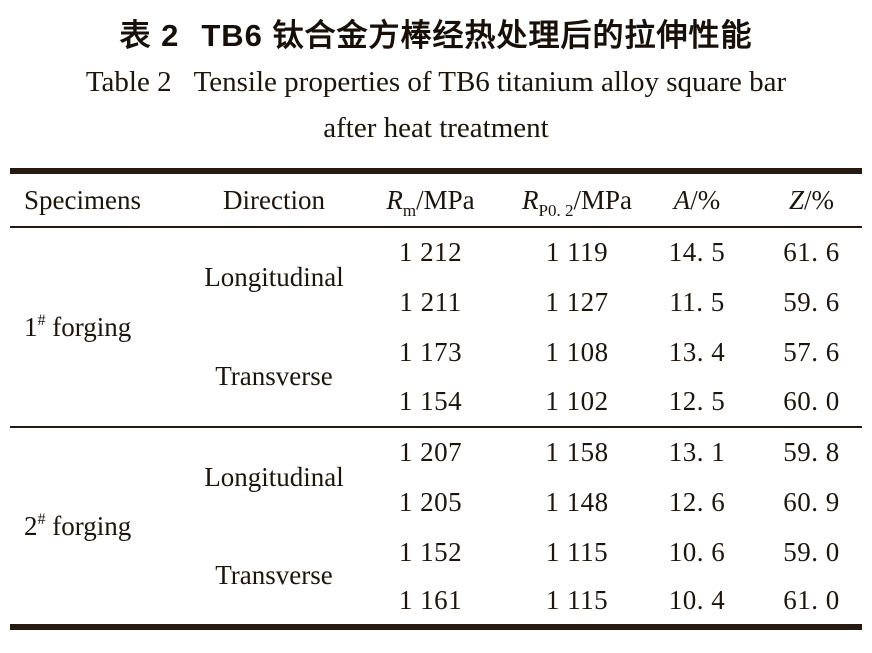 Image resolution: width=872 pixels, height=653 pixels. Describe the element at coordinates (811, 252) in the screenshot. I see `cell-z: 61. 6` at that location.